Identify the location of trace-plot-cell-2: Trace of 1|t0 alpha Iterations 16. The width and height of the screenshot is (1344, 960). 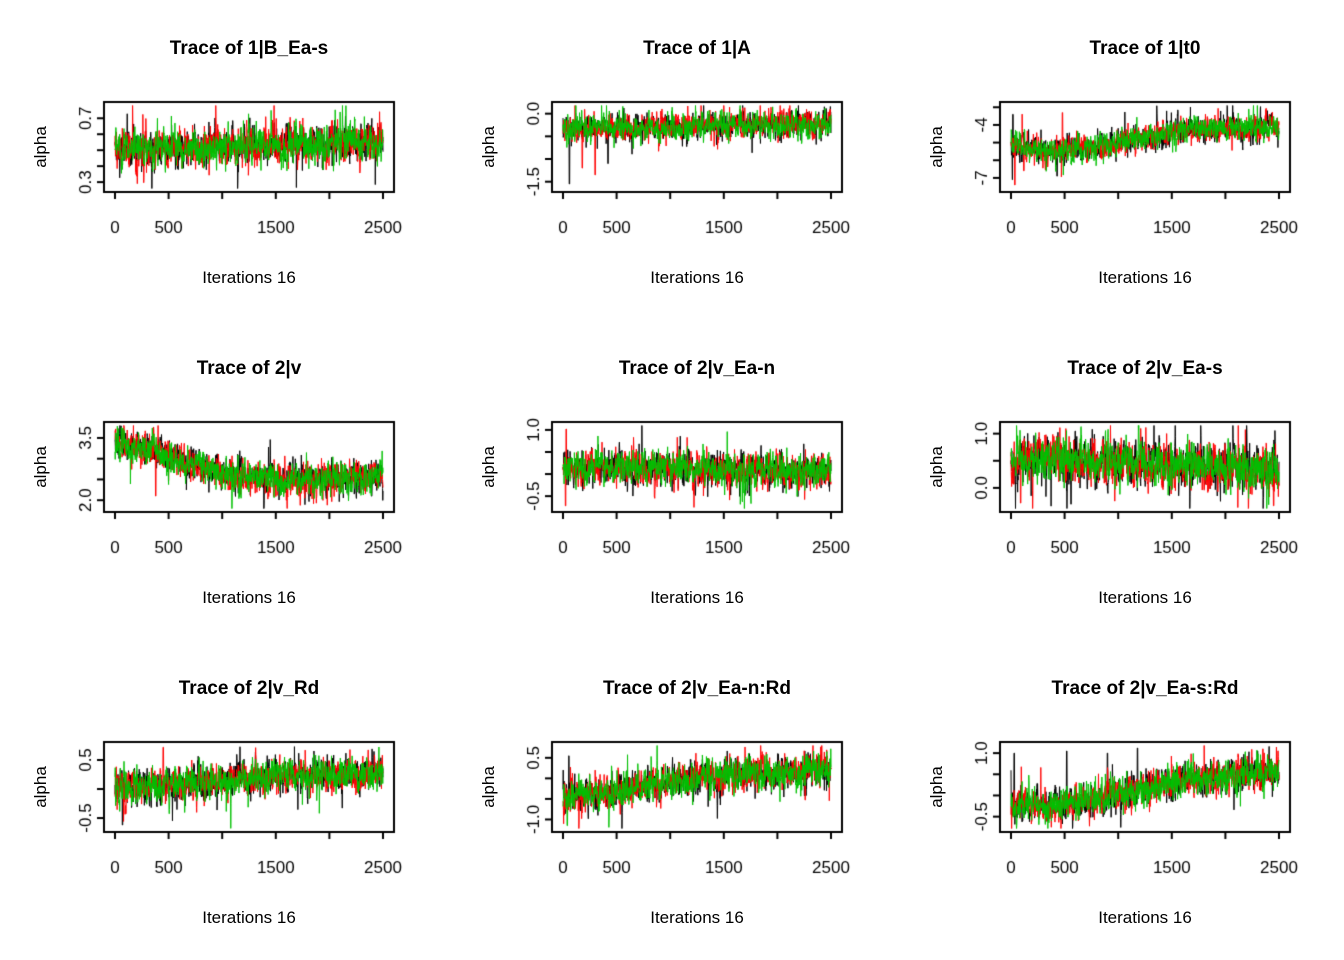
(1120, 160).